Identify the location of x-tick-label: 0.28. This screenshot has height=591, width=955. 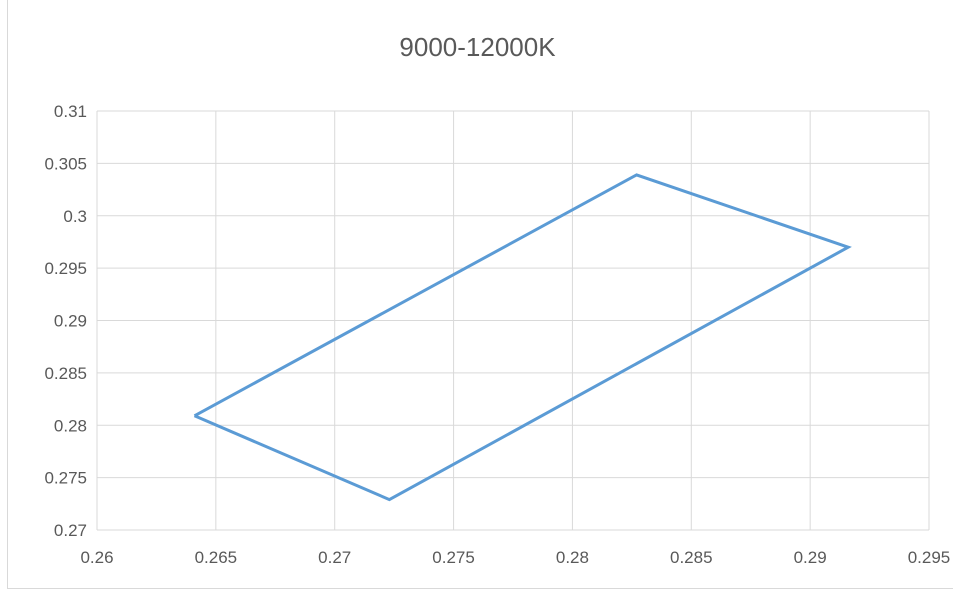
(572, 557).